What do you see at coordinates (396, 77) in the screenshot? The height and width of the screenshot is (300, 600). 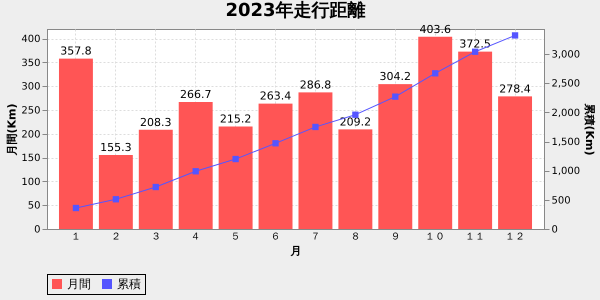 I see `data-label: 304.2` at bounding box center [396, 77].